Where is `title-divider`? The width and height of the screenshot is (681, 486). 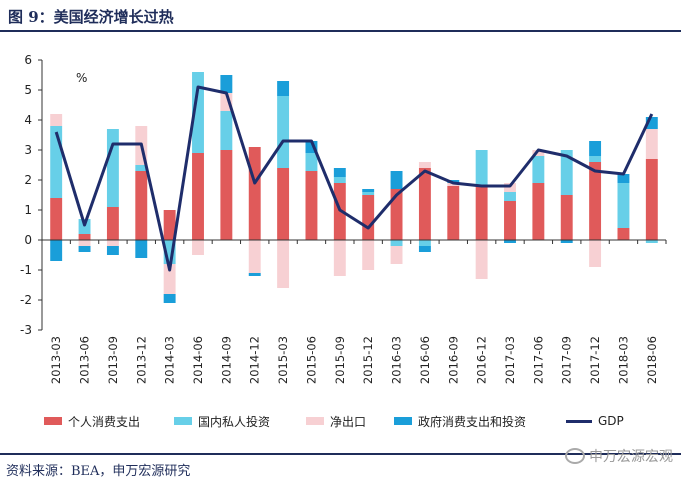 title-divider is located at coordinates (340, 31).